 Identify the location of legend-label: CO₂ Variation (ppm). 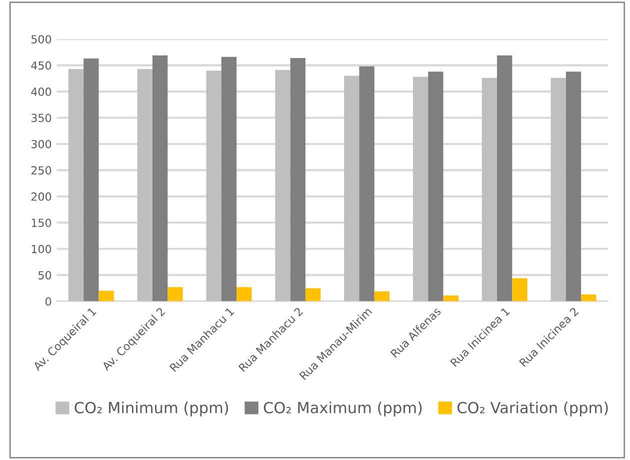
(532, 409).